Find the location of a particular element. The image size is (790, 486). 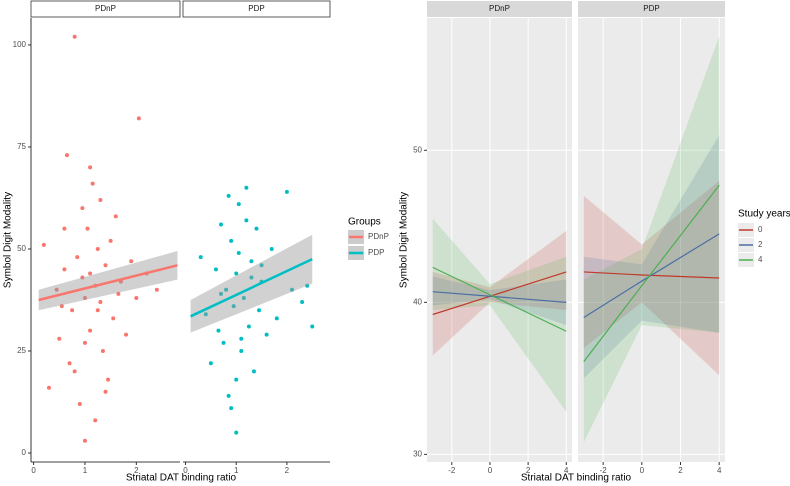

y-tick-label: 0 is located at coordinates (24, 452).